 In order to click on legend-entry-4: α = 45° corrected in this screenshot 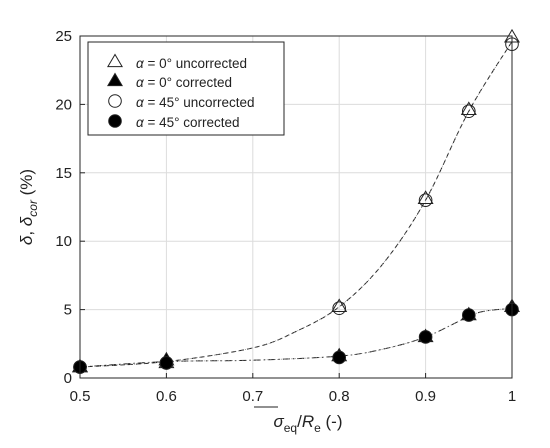, I will do `click(188, 122)`.